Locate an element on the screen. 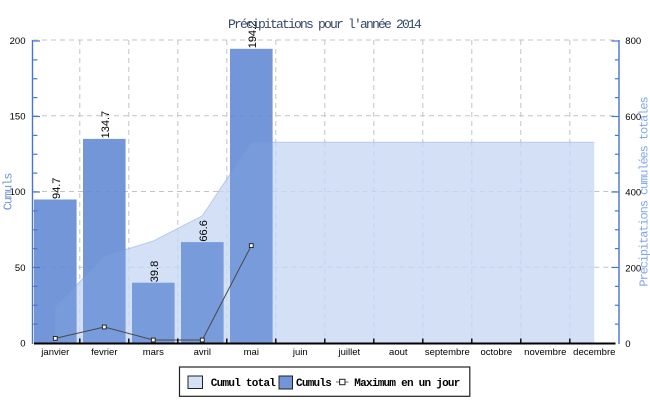 This screenshot has width=650, height=400. svg-text:Précipitations pour l'année 20: Précipitations pour l'année 2014 is located at coordinates (325, 24).